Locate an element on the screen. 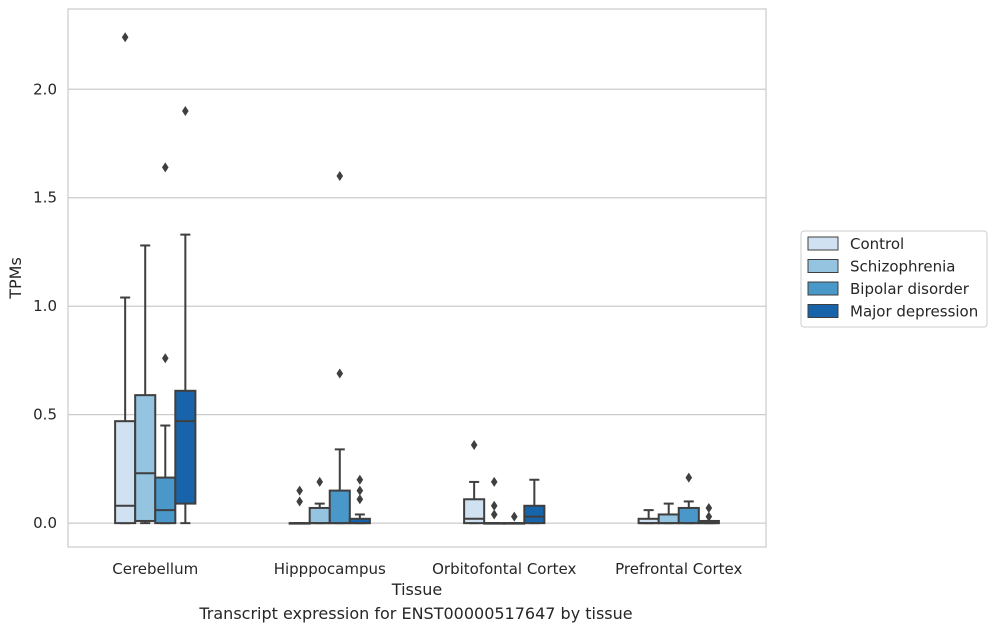 Image resolution: width=997 pixels, height=634 pixels. x-tick-label: Cerebellum is located at coordinates (155, 569).